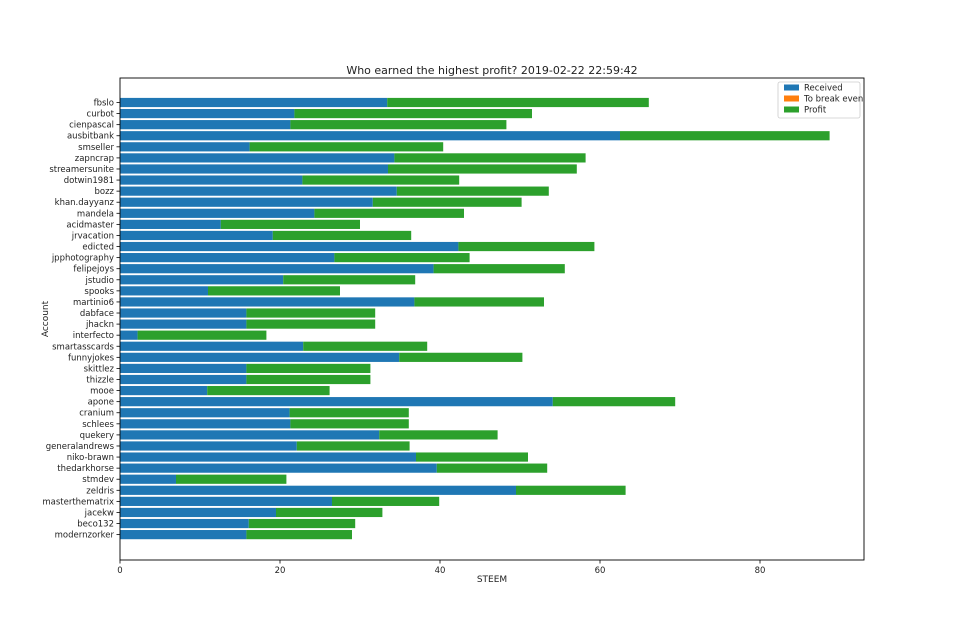 Image resolution: width=960 pixels, height=640 pixels. What do you see at coordinates (257, 158) in the screenshot?
I see `bar-received-zapncrap` at bounding box center [257, 158].